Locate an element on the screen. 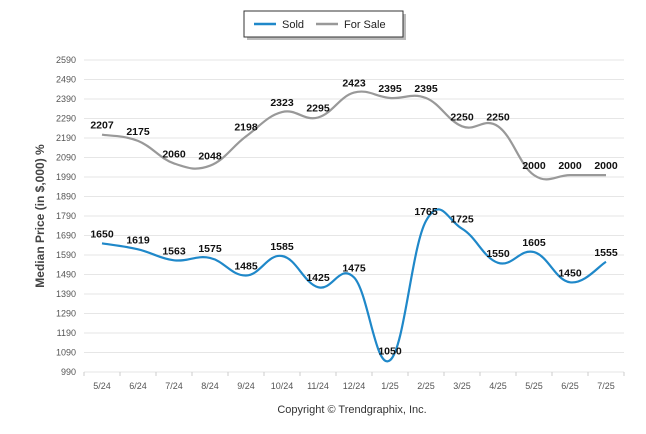  legend-label-for-sale: For Sale is located at coordinates (365, 25).